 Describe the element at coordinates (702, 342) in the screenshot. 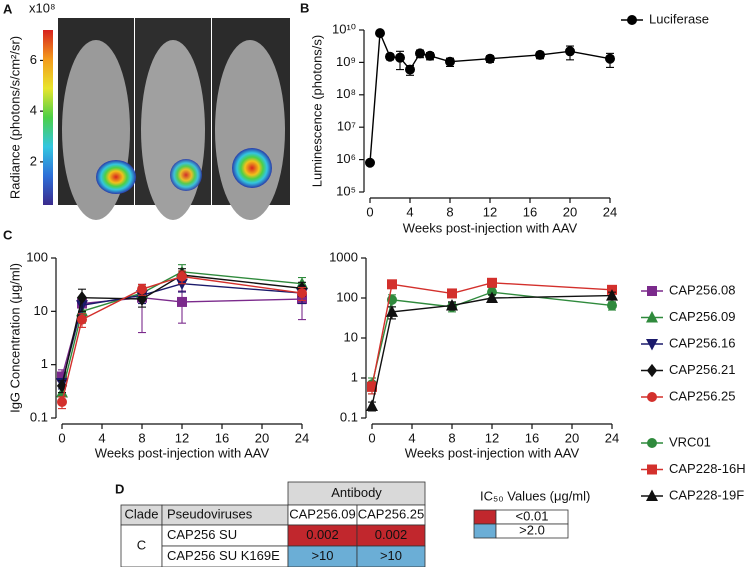

I see `legend-label: CAP256.16` at that location.